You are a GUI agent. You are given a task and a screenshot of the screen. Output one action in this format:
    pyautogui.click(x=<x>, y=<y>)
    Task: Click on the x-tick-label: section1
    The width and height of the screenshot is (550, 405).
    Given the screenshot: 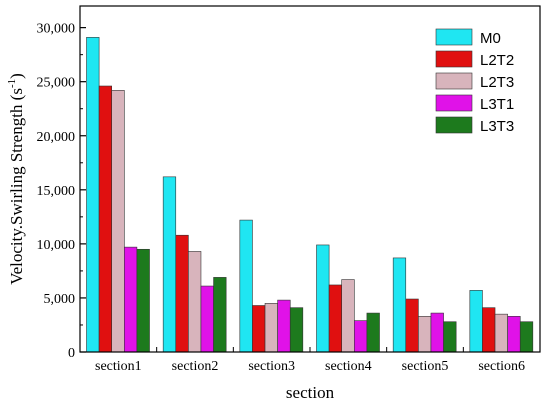 What is the action you would take?
    pyautogui.click(x=118, y=366)
    